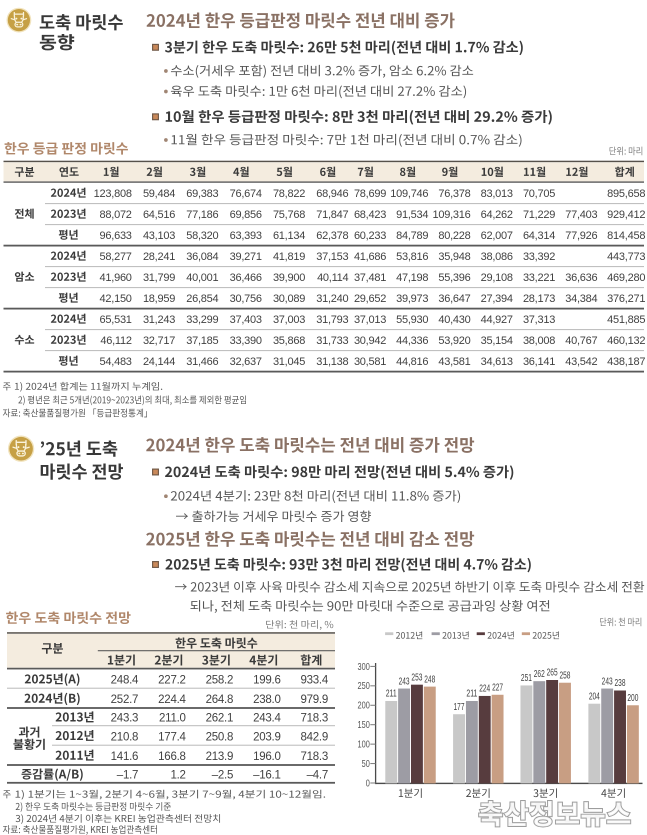 The width and height of the screenshot is (647, 835). I want to click on svg-text: –2.5, so click(222, 776).